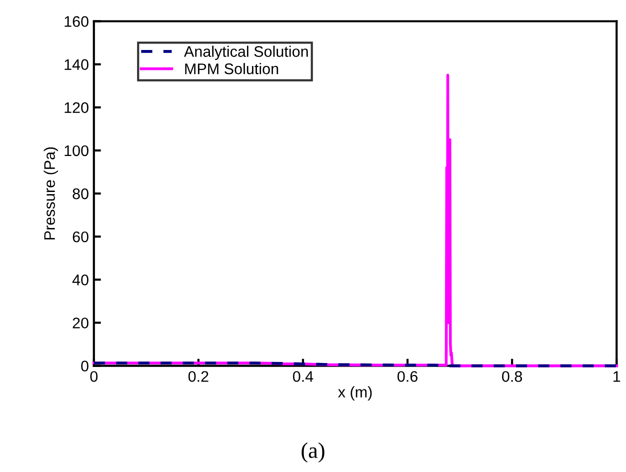 The width and height of the screenshot is (626, 472). Describe the element at coordinates (246, 53) in the screenshot. I see `legend-label: Analytical Solution` at that location.